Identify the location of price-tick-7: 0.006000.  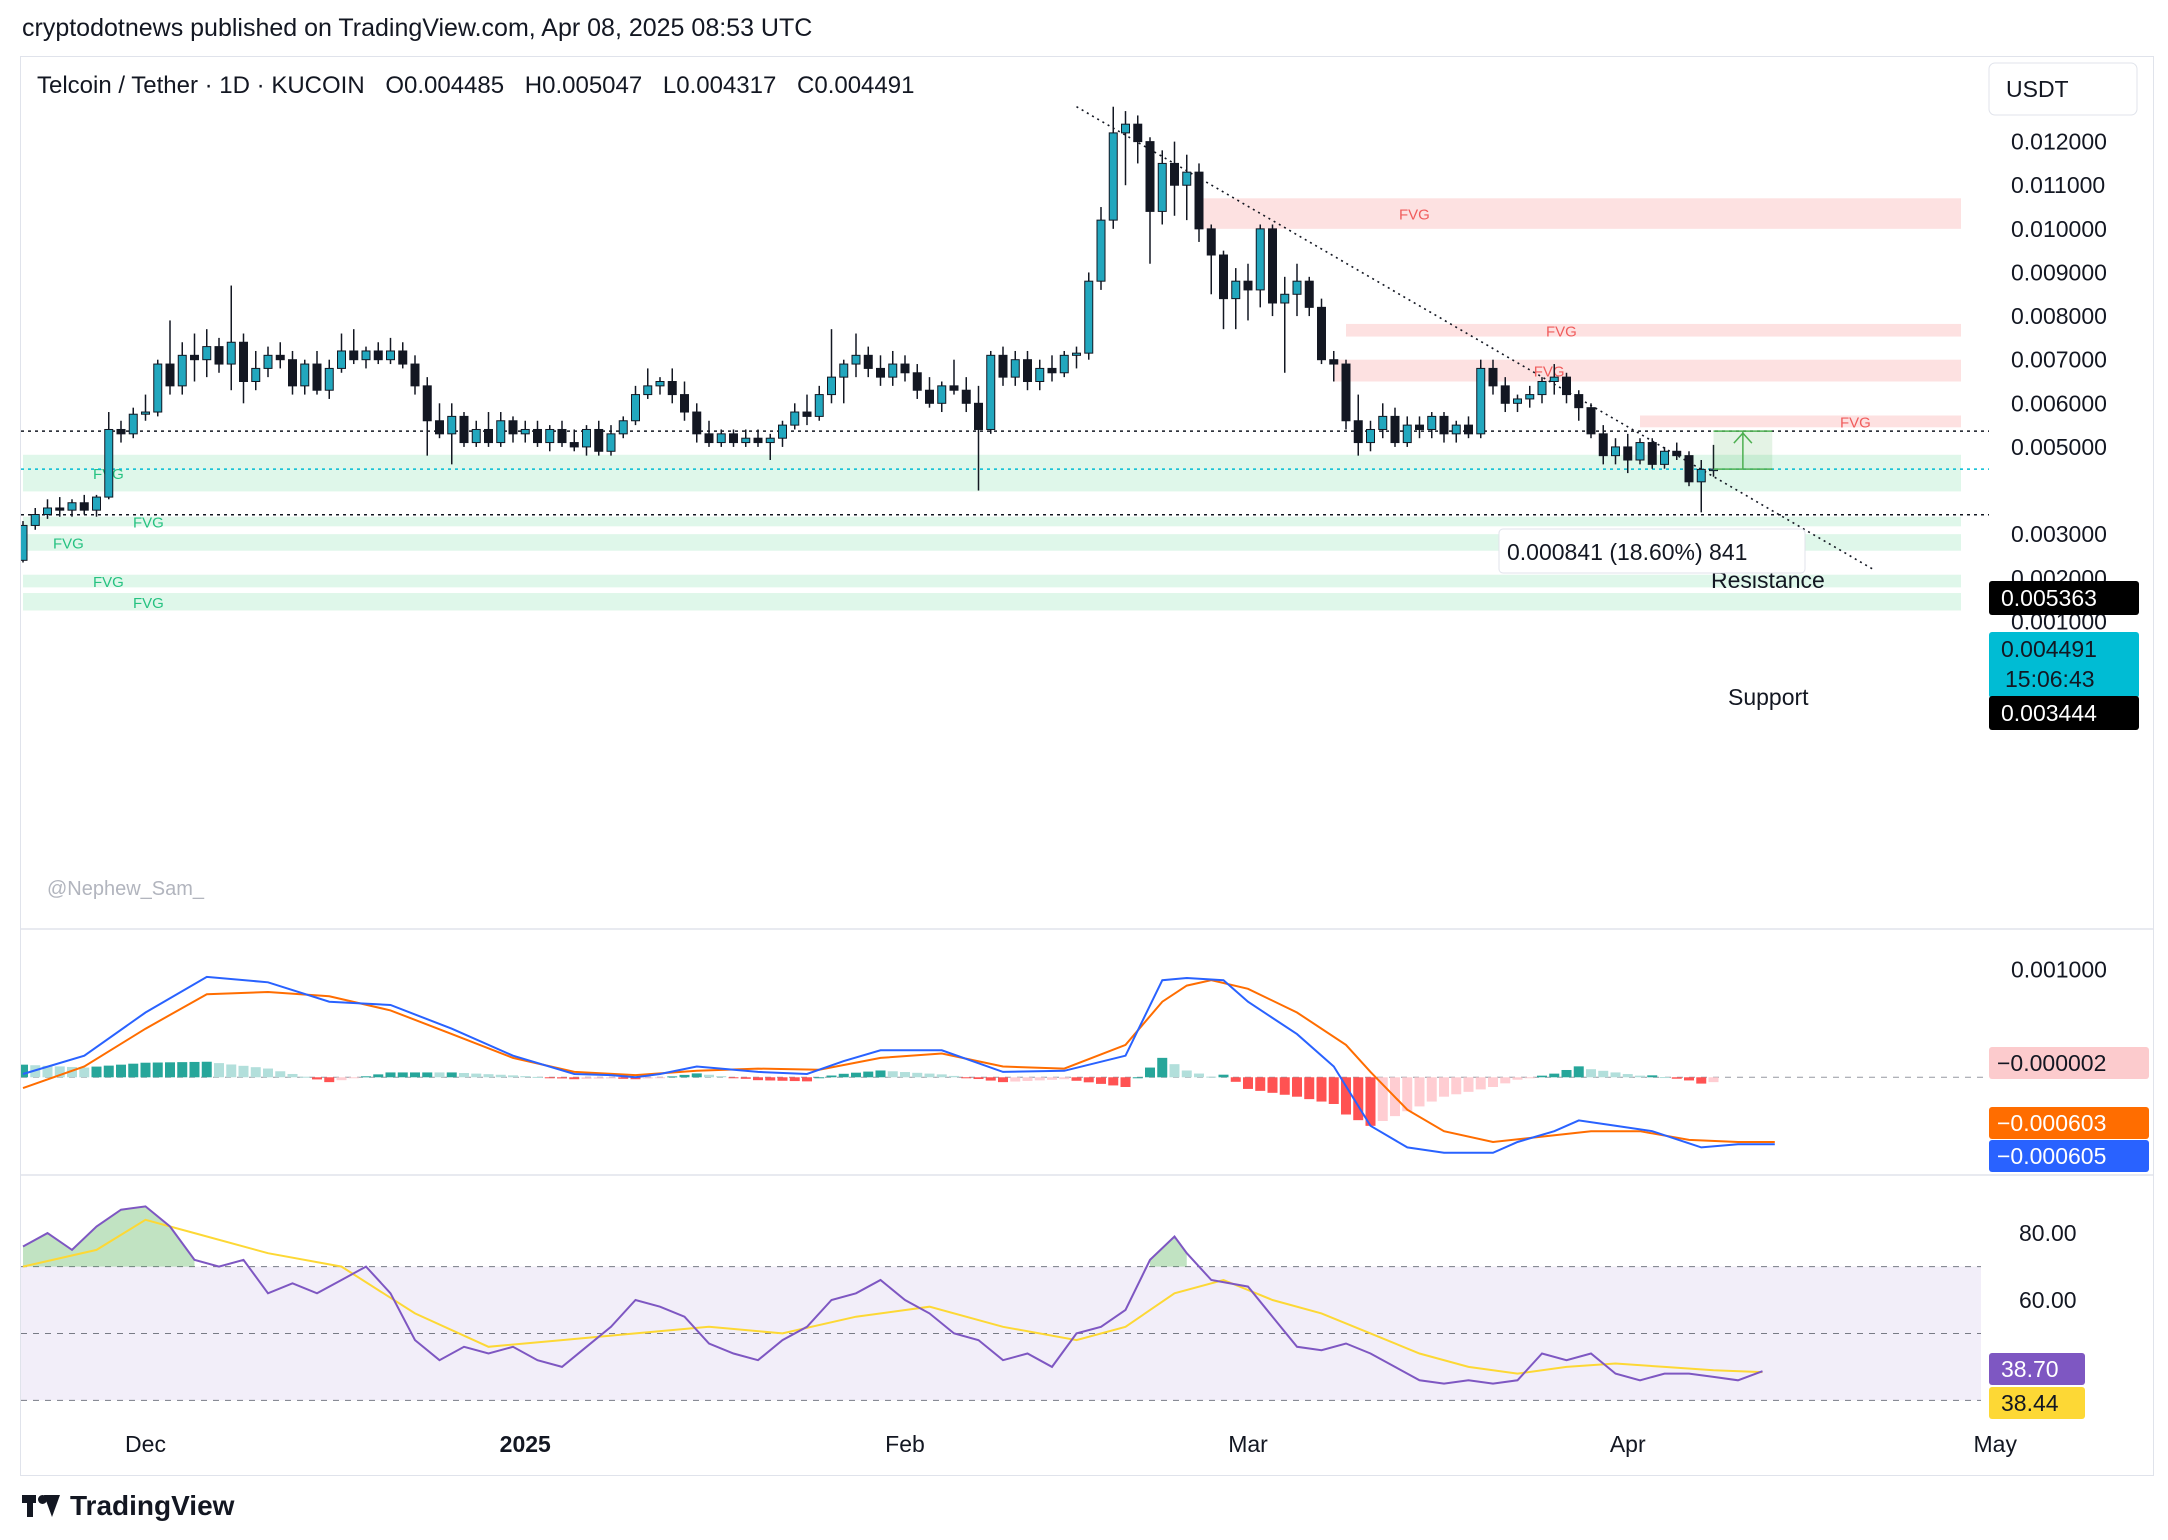
(2059, 403).